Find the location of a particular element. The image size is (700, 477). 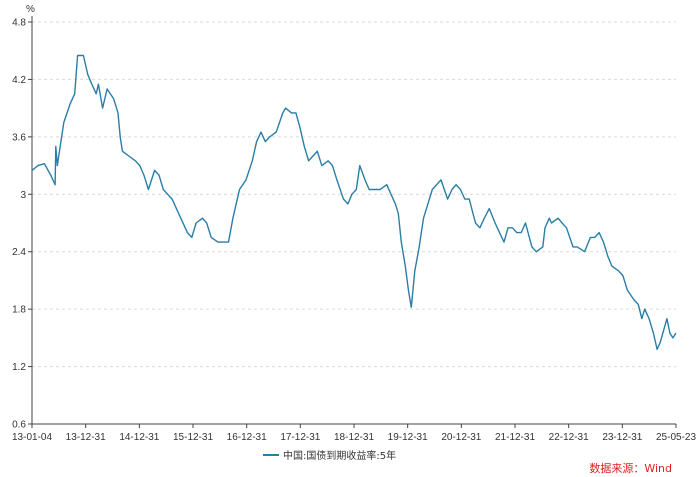

y-tick-label: 0.6 is located at coordinates (19, 425).